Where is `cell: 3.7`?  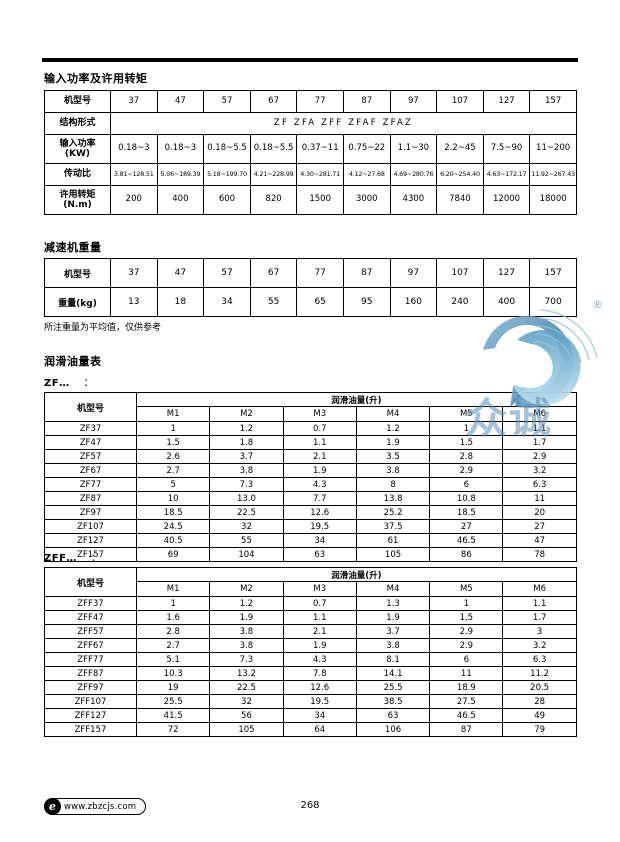
cell: 3.7 is located at coordinates (246, 456).